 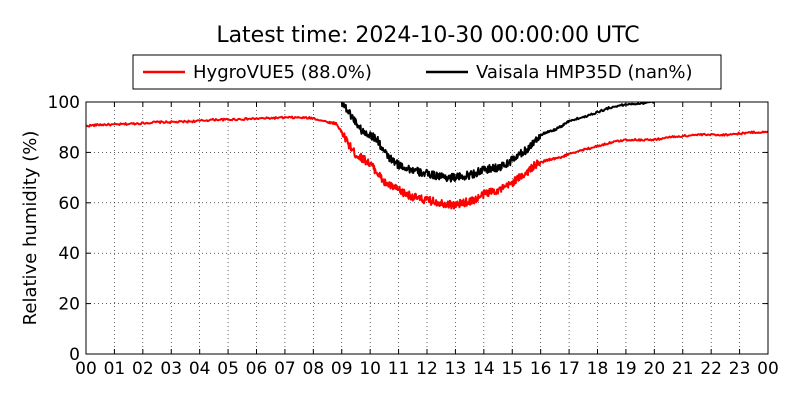 I want to click on x-tick-label: 19, so click(x=626, y=369).